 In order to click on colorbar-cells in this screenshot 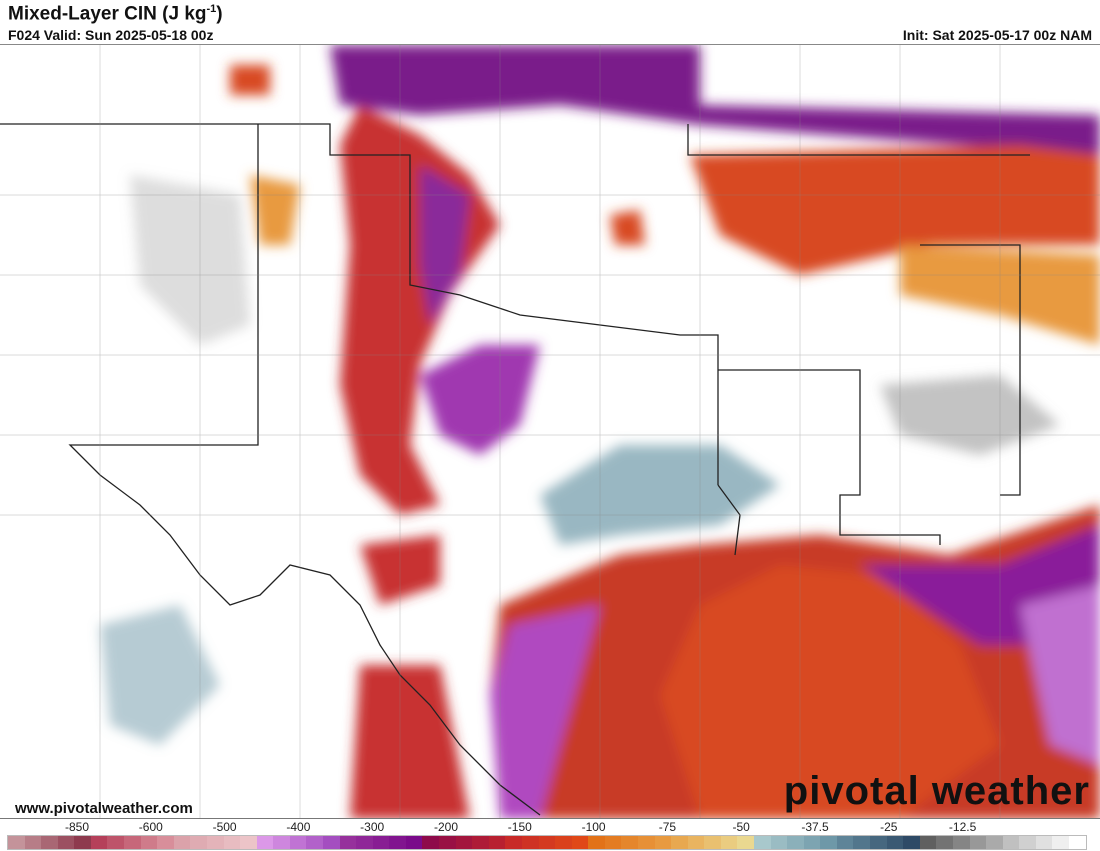, I will do `click(547, 842)`.